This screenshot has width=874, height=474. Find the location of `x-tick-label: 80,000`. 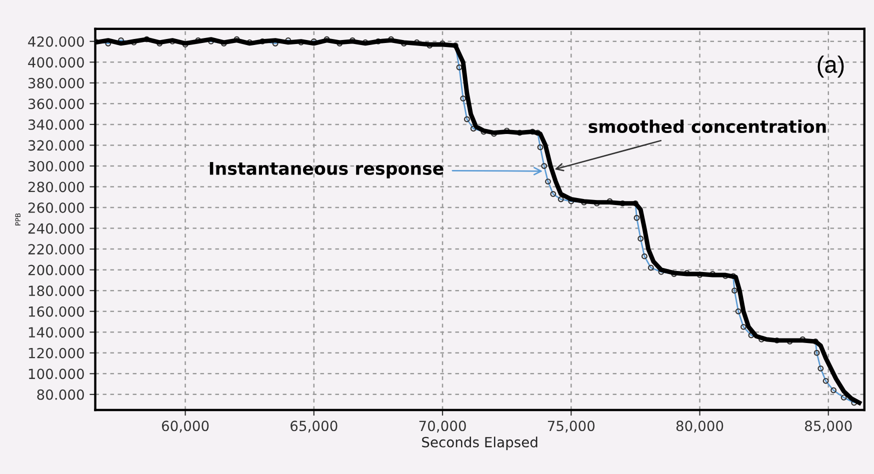

x-tick-label: 80,000 is located at coordinates (700, 426).